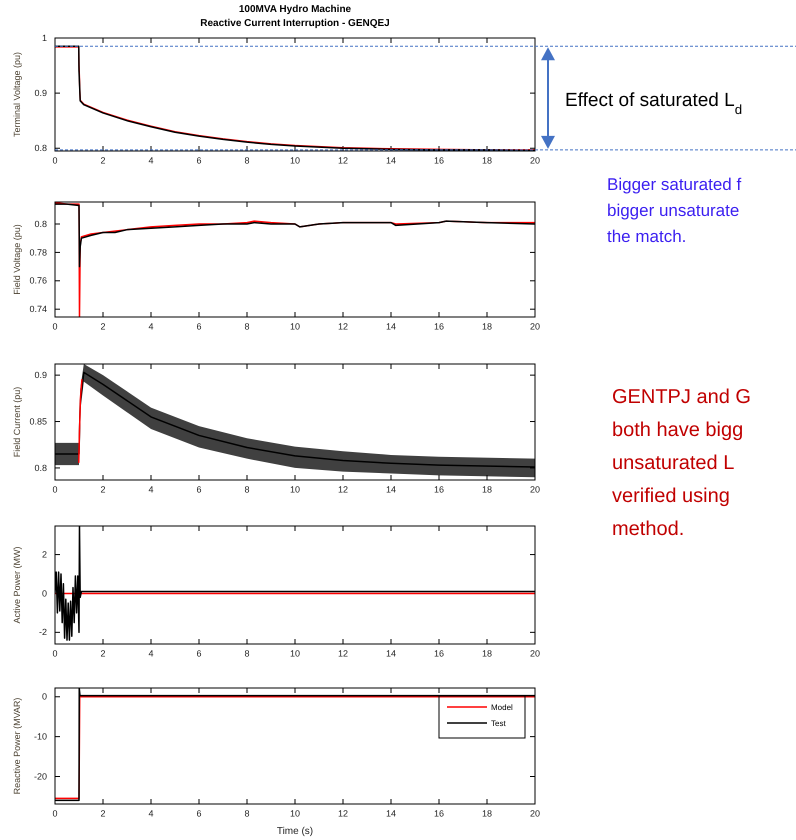  What do you see at coordinates (44, 37) in the screenshot?
I see `y-tick-label: 1` at bounding box center [44, 37].